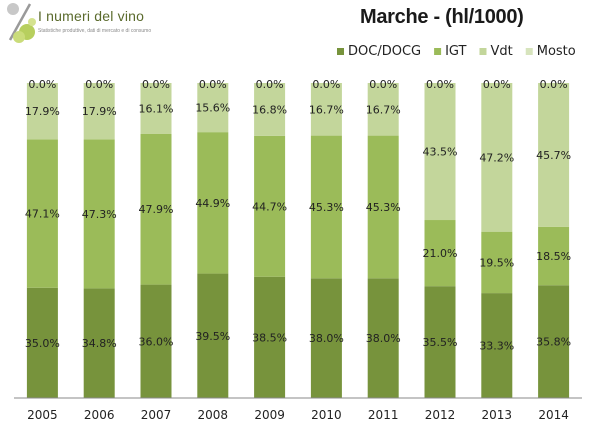 Image resolution: width=598 pixels, height=431 pixels. I want to click on data-label-igt-2013: 19.5%, so click(496, 262).